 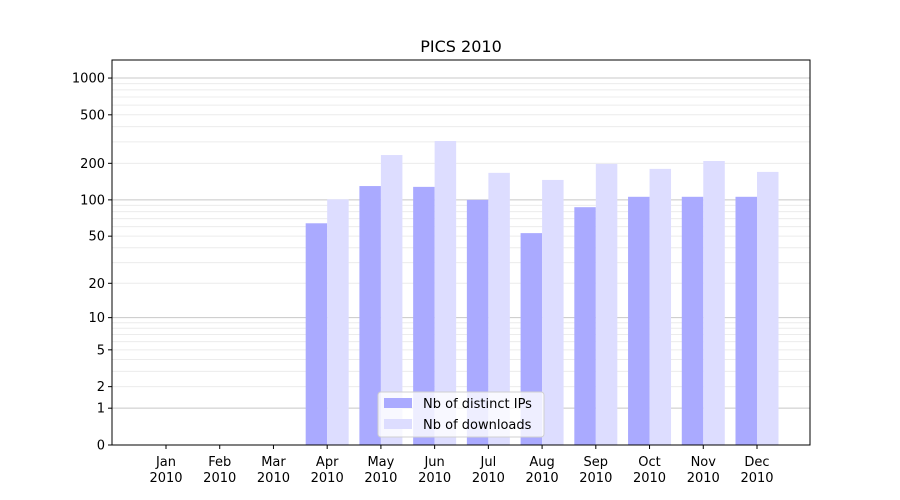 What do you see at coordinates (649, 470) in the screenshot?
I see `x-tick-label: Oct 2010` at bounding box center [649, 470].